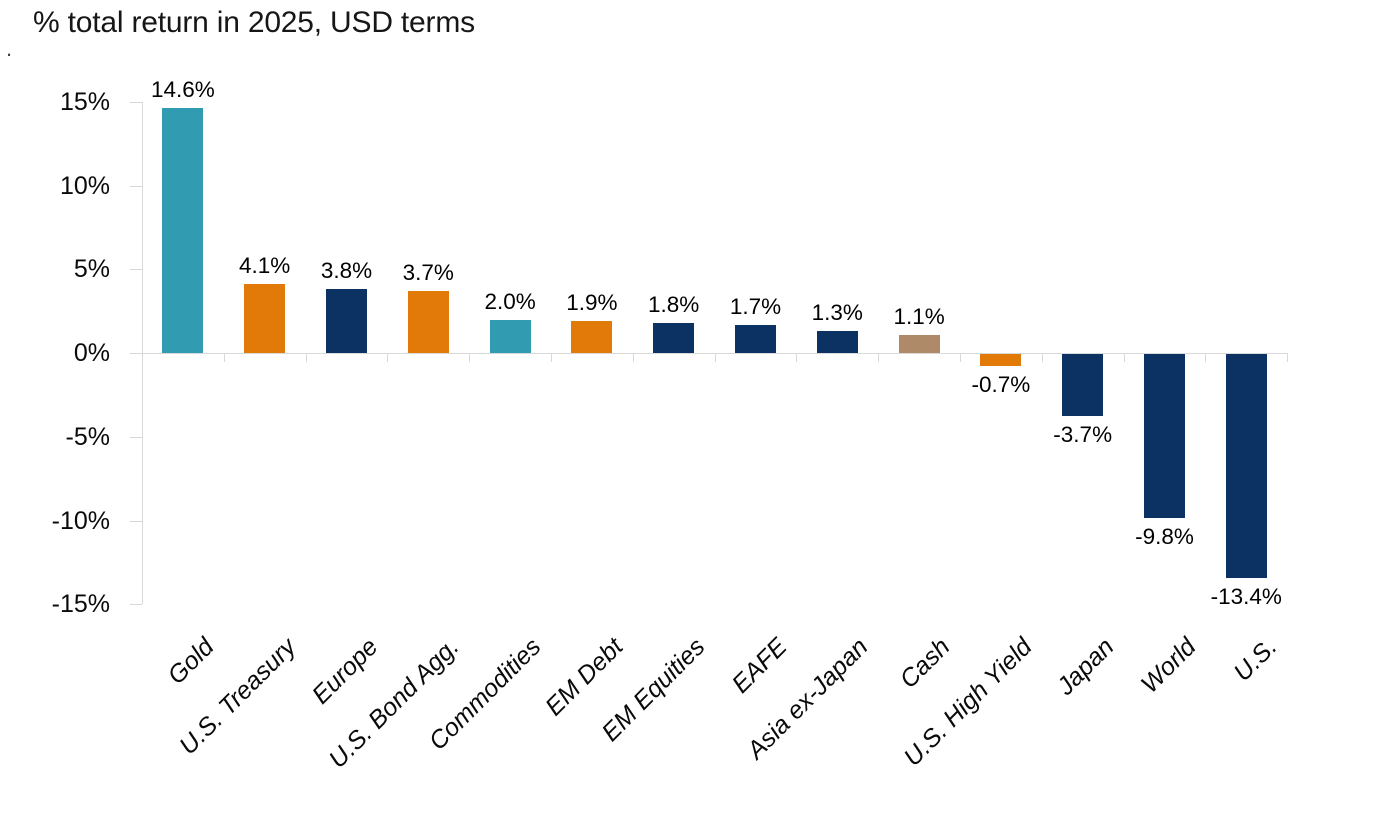 The image size is (1397, 827). I want to click on y-axis-tick-label: 0%, so click(91, 353).